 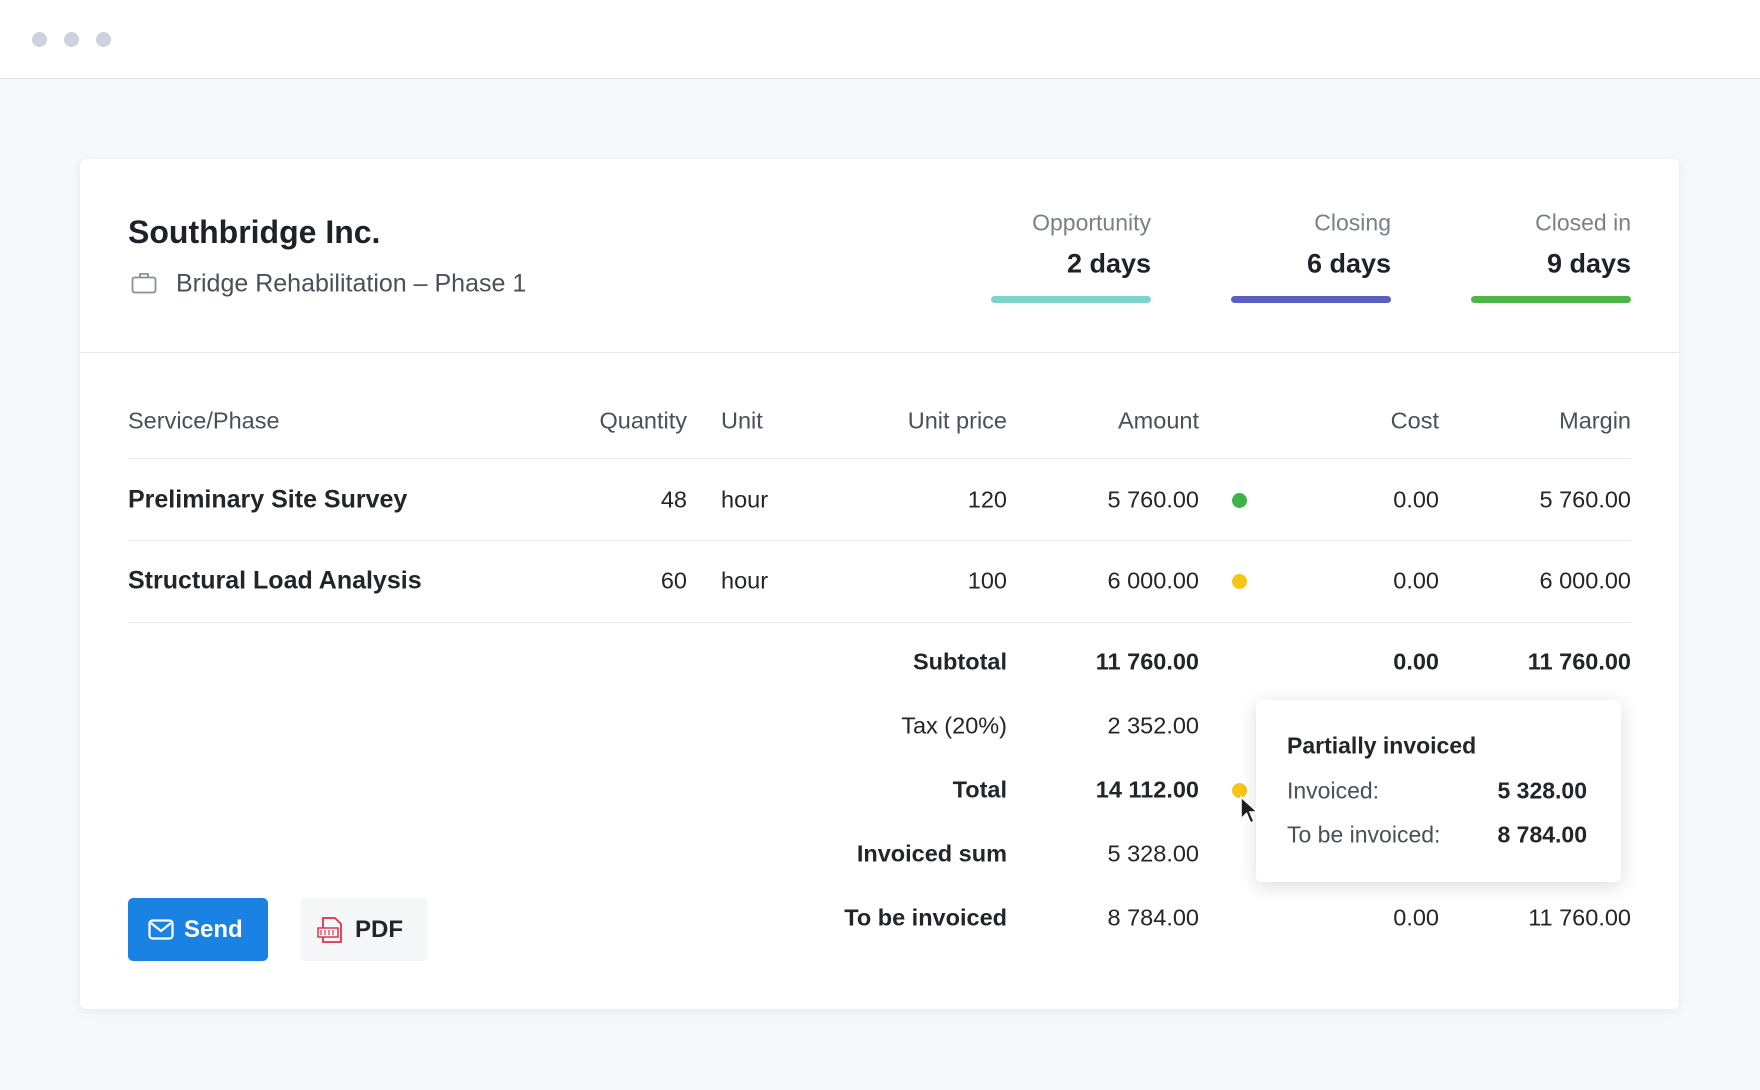 I want to click on column-header: Margin, so click(x=1595, y=420).